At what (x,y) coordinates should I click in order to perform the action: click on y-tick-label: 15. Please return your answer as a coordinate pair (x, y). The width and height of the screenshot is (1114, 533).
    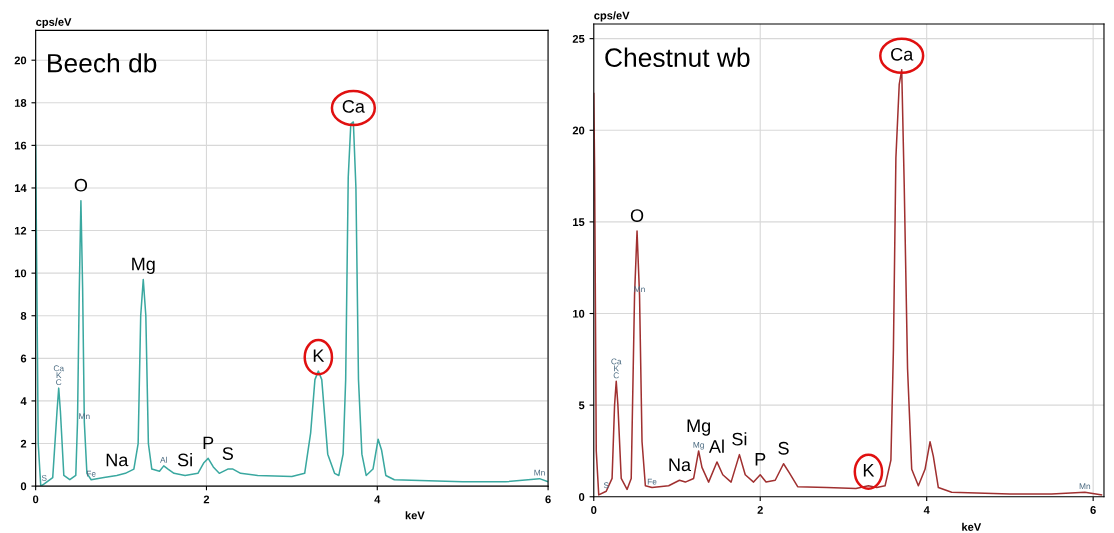
    Looking at the image, I should click on (579, 222).